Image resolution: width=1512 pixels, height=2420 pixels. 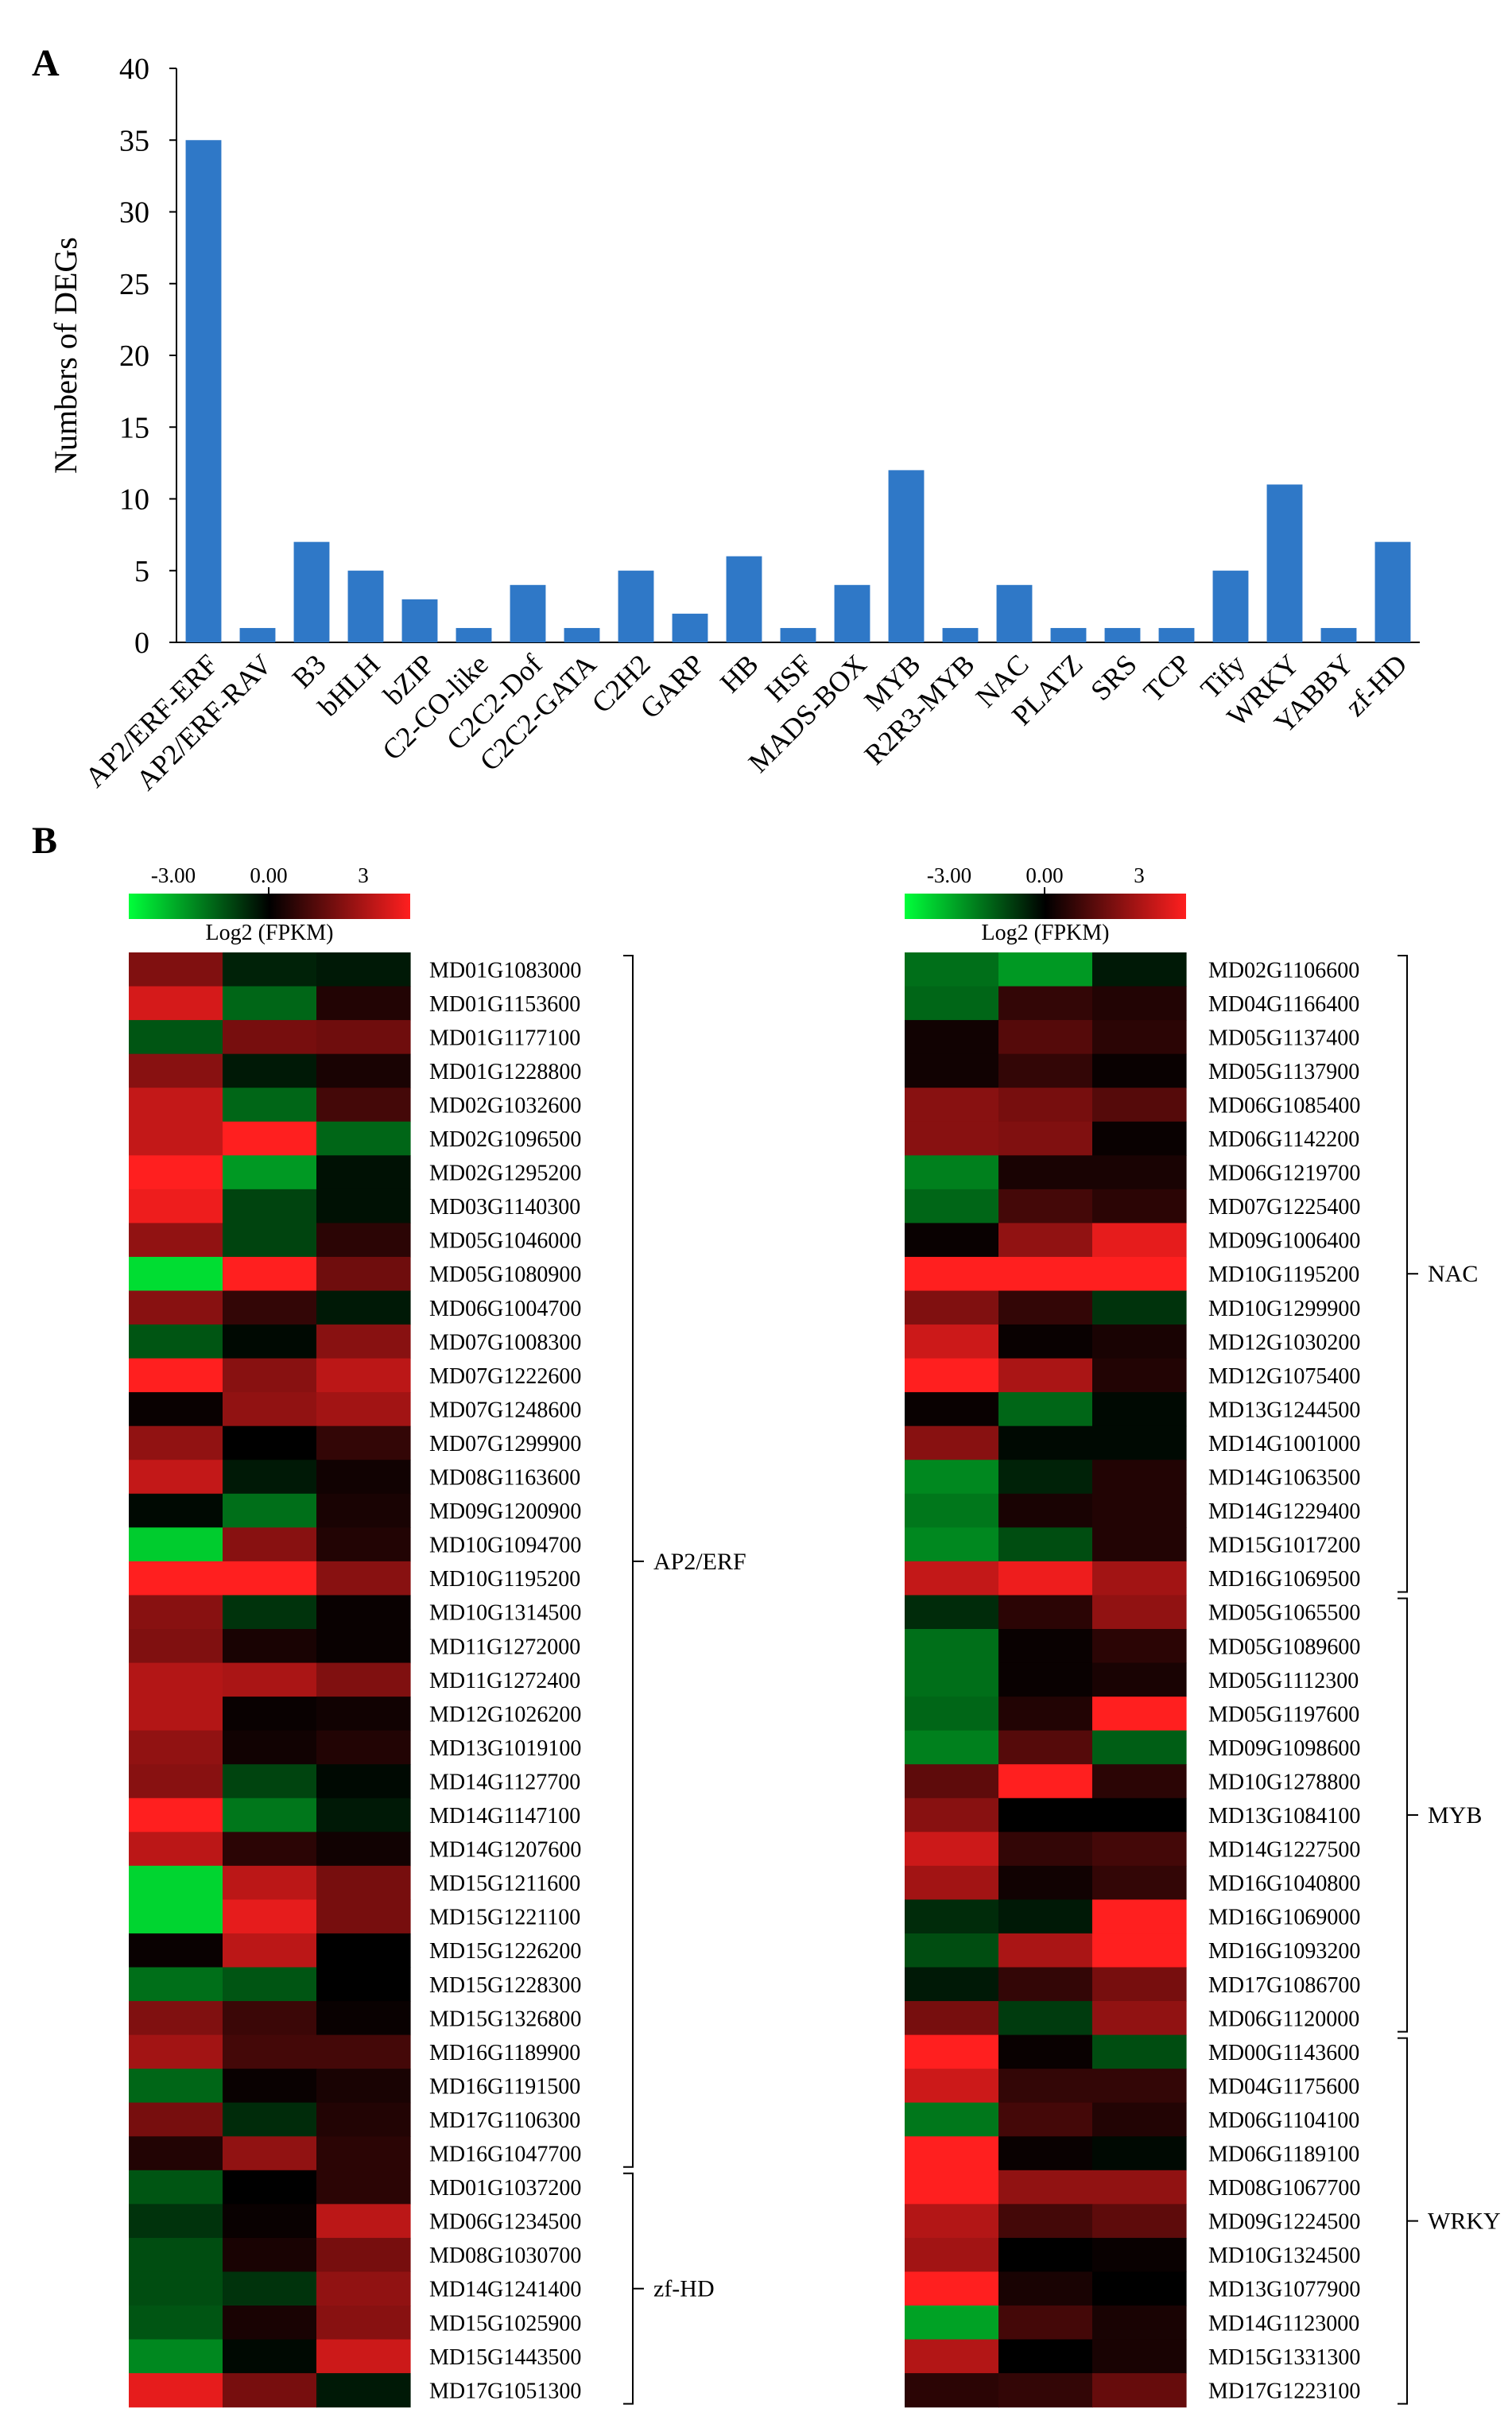 What do you see at coordinates (269, 2419) in the screenshot?
I see `column-label-g24: G24` at bounding box center [269, 2419].